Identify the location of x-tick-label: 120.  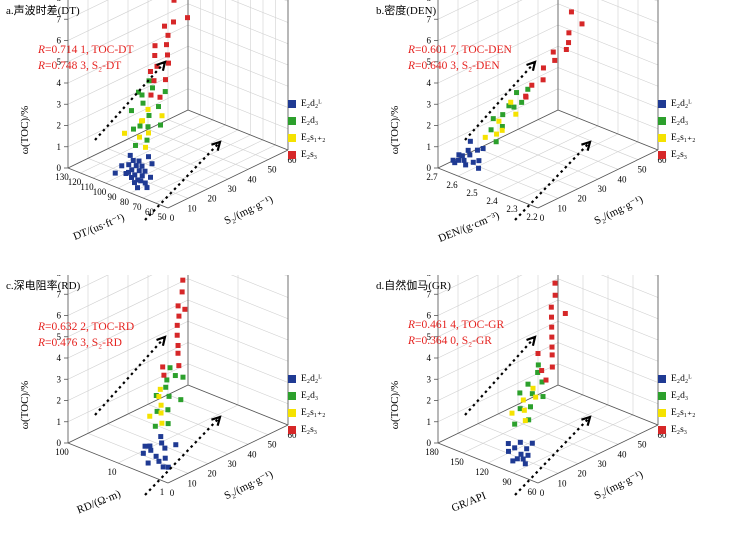
(482, 472).